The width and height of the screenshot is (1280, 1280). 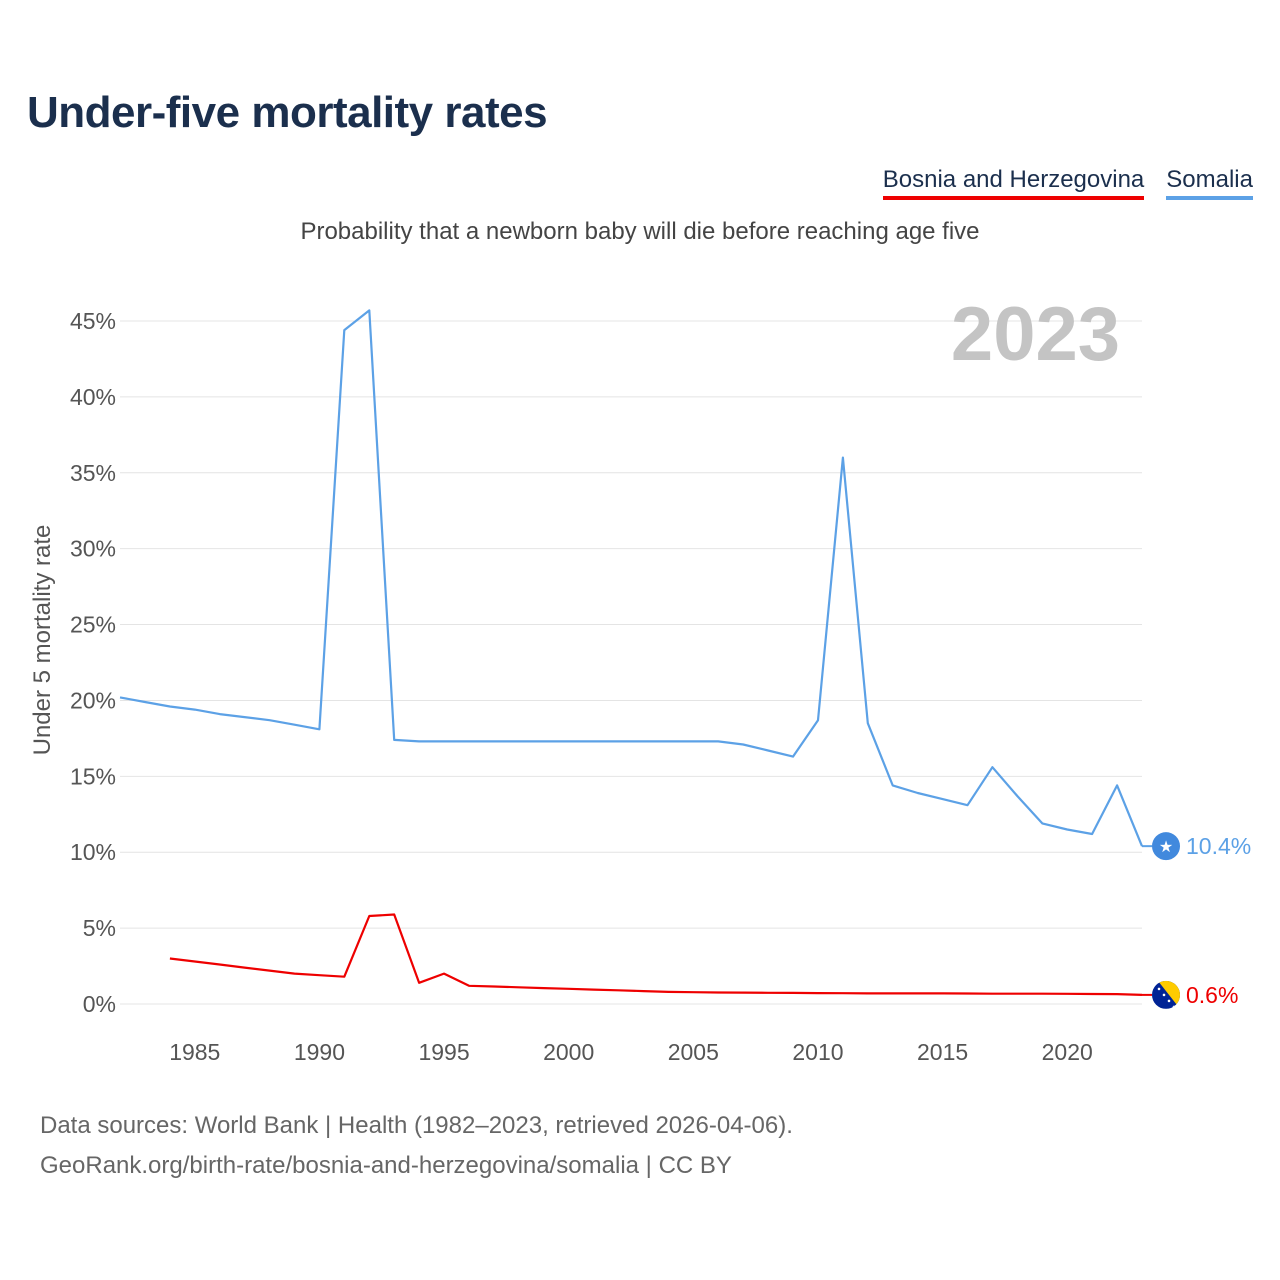 What do you see at coordinates (93, 700) in the screenshot?
I see `y-tick-label: 20%` at bounding box center [93, 700].